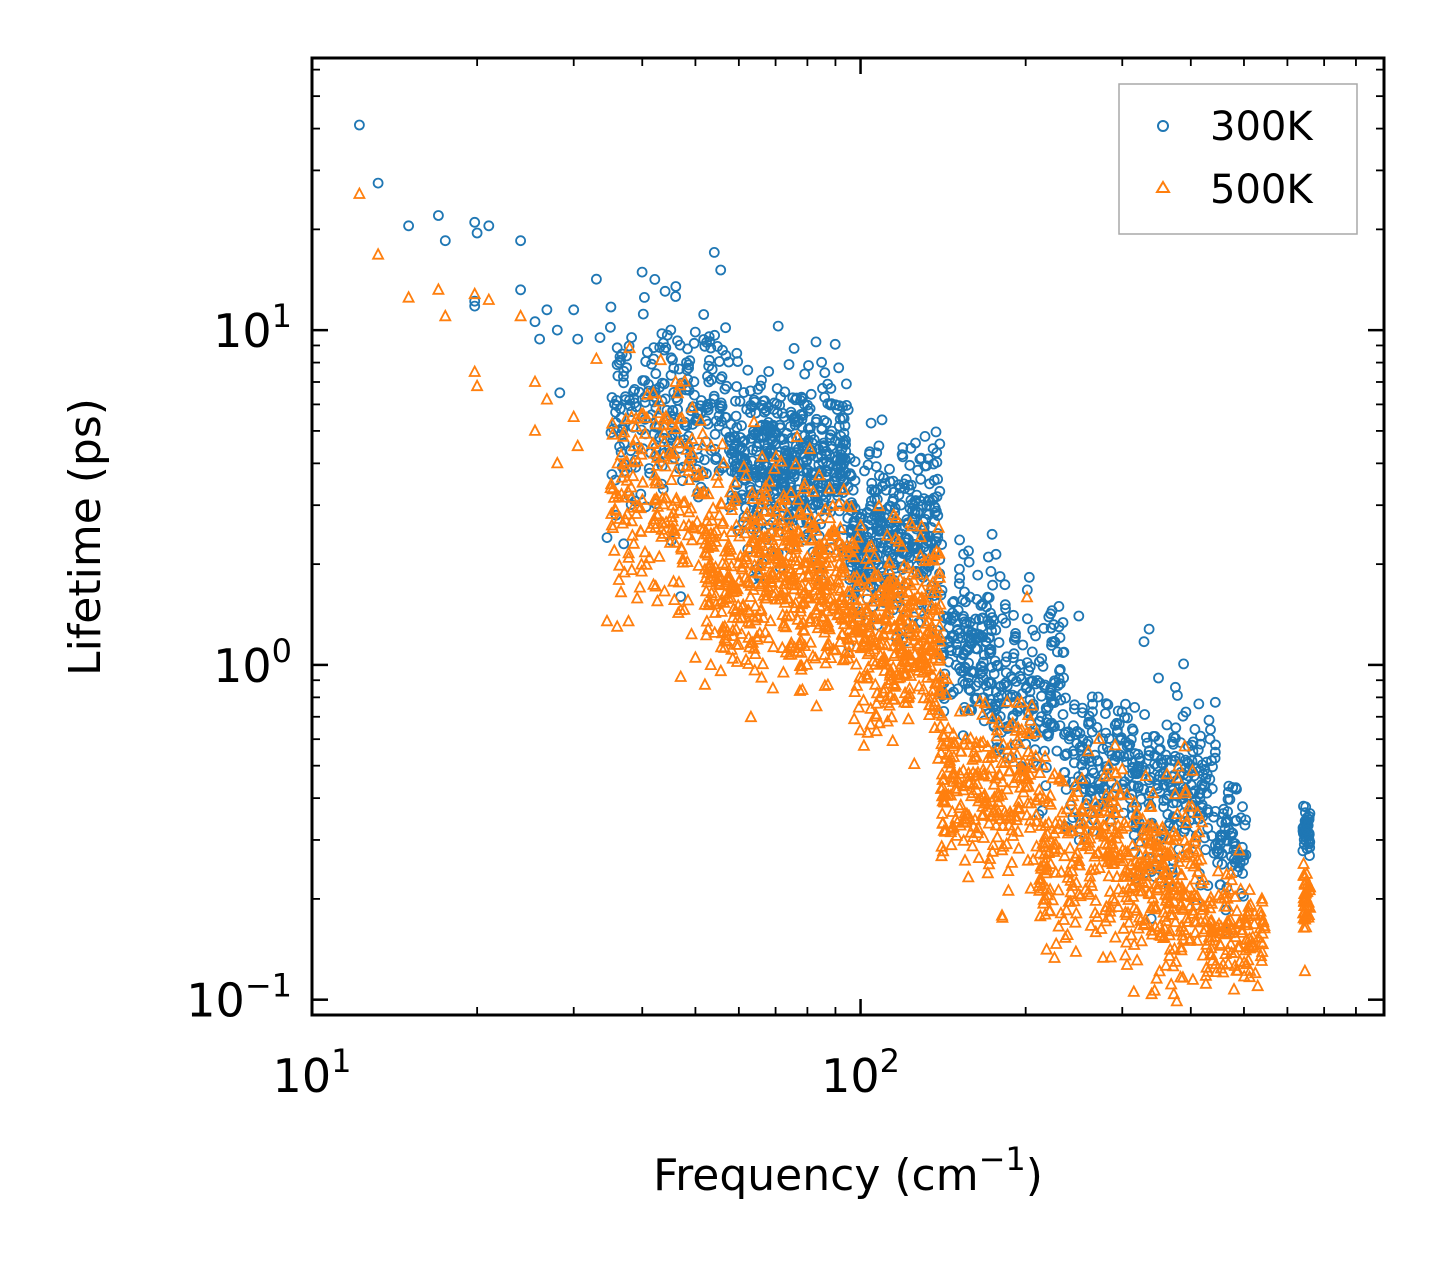  What do you see at coordinates (1262, 959) in the screenshot?
I see `point-500k-1942` at bounding box center [1262, 959].